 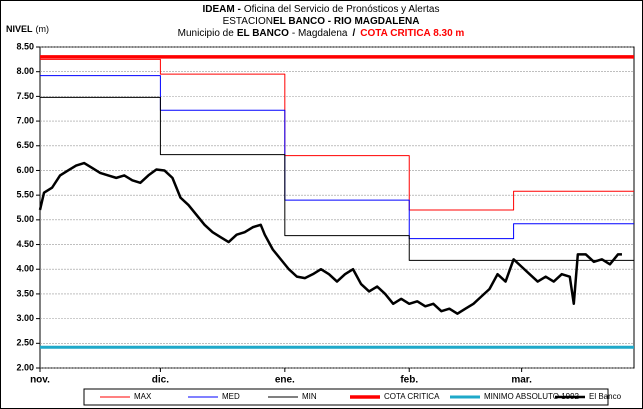 What do you see at coordinates (346, 397) in the screenshot?
I see `legend-box` at bounding box center [346, 397].